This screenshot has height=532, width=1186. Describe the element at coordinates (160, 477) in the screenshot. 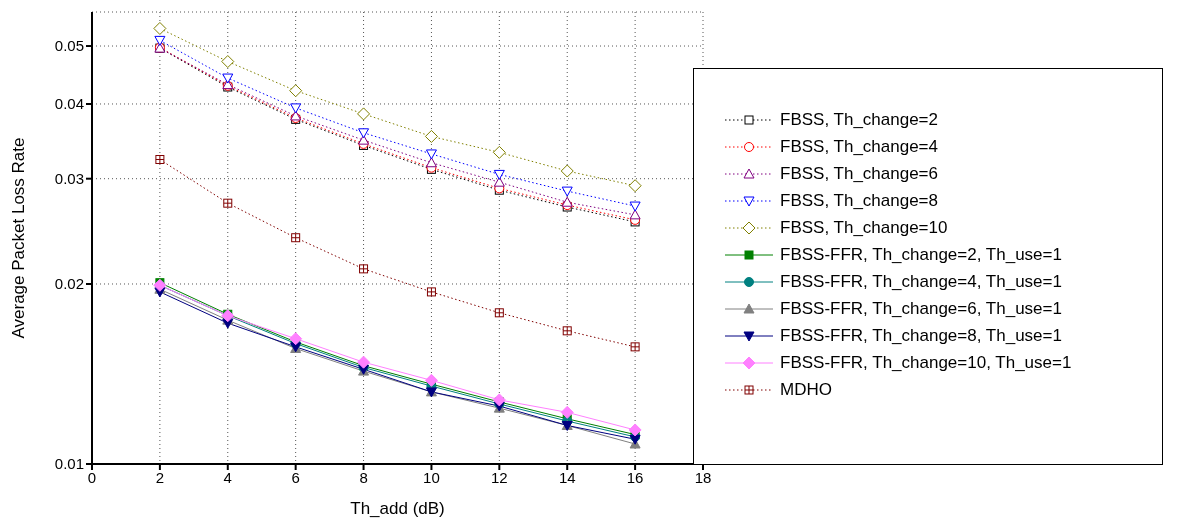

I see `x-tick-label: 2` at that location.